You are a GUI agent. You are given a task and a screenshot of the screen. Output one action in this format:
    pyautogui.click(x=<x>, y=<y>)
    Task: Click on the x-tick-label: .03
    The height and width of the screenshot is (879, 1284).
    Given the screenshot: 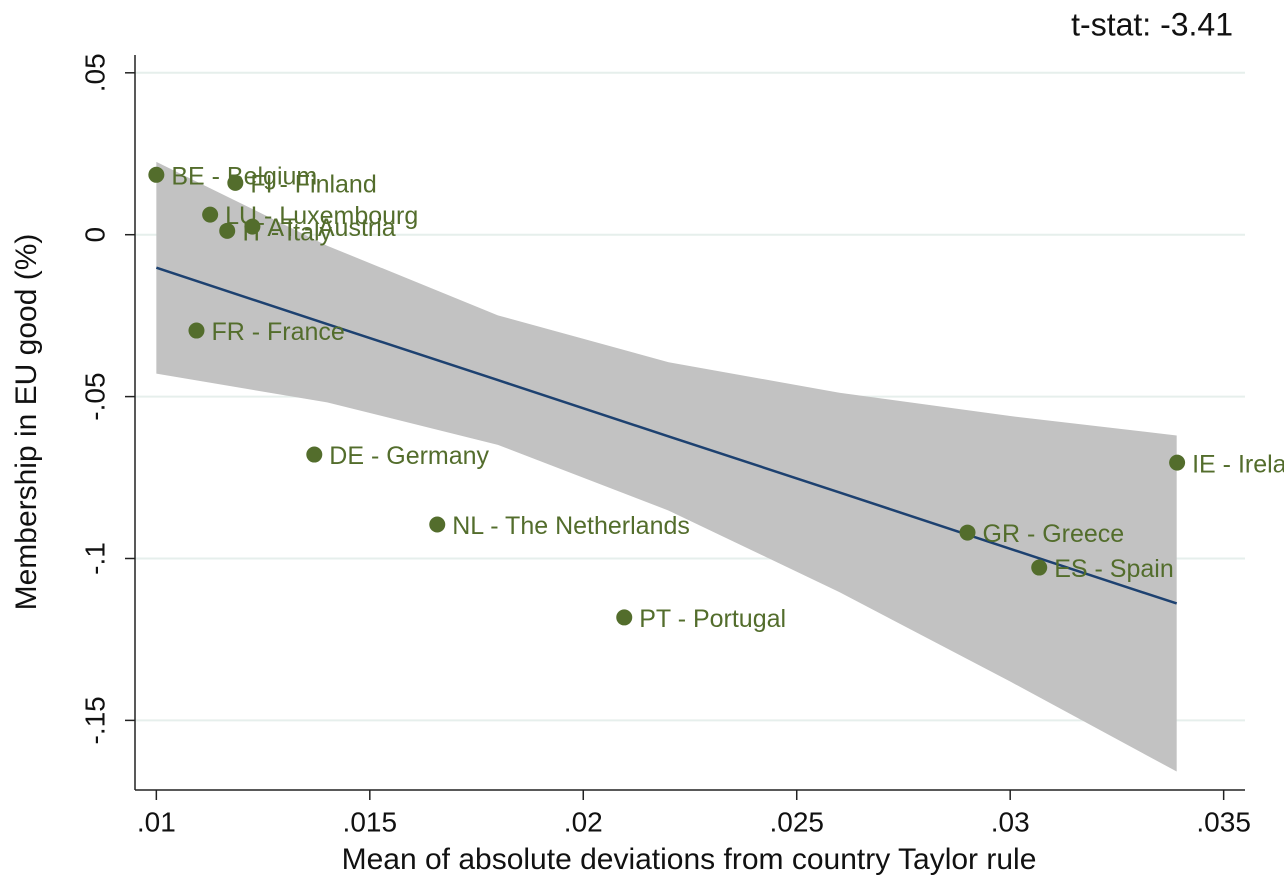 What is the action you would take?
    pyautogui.click(x=1010, y=821)
    